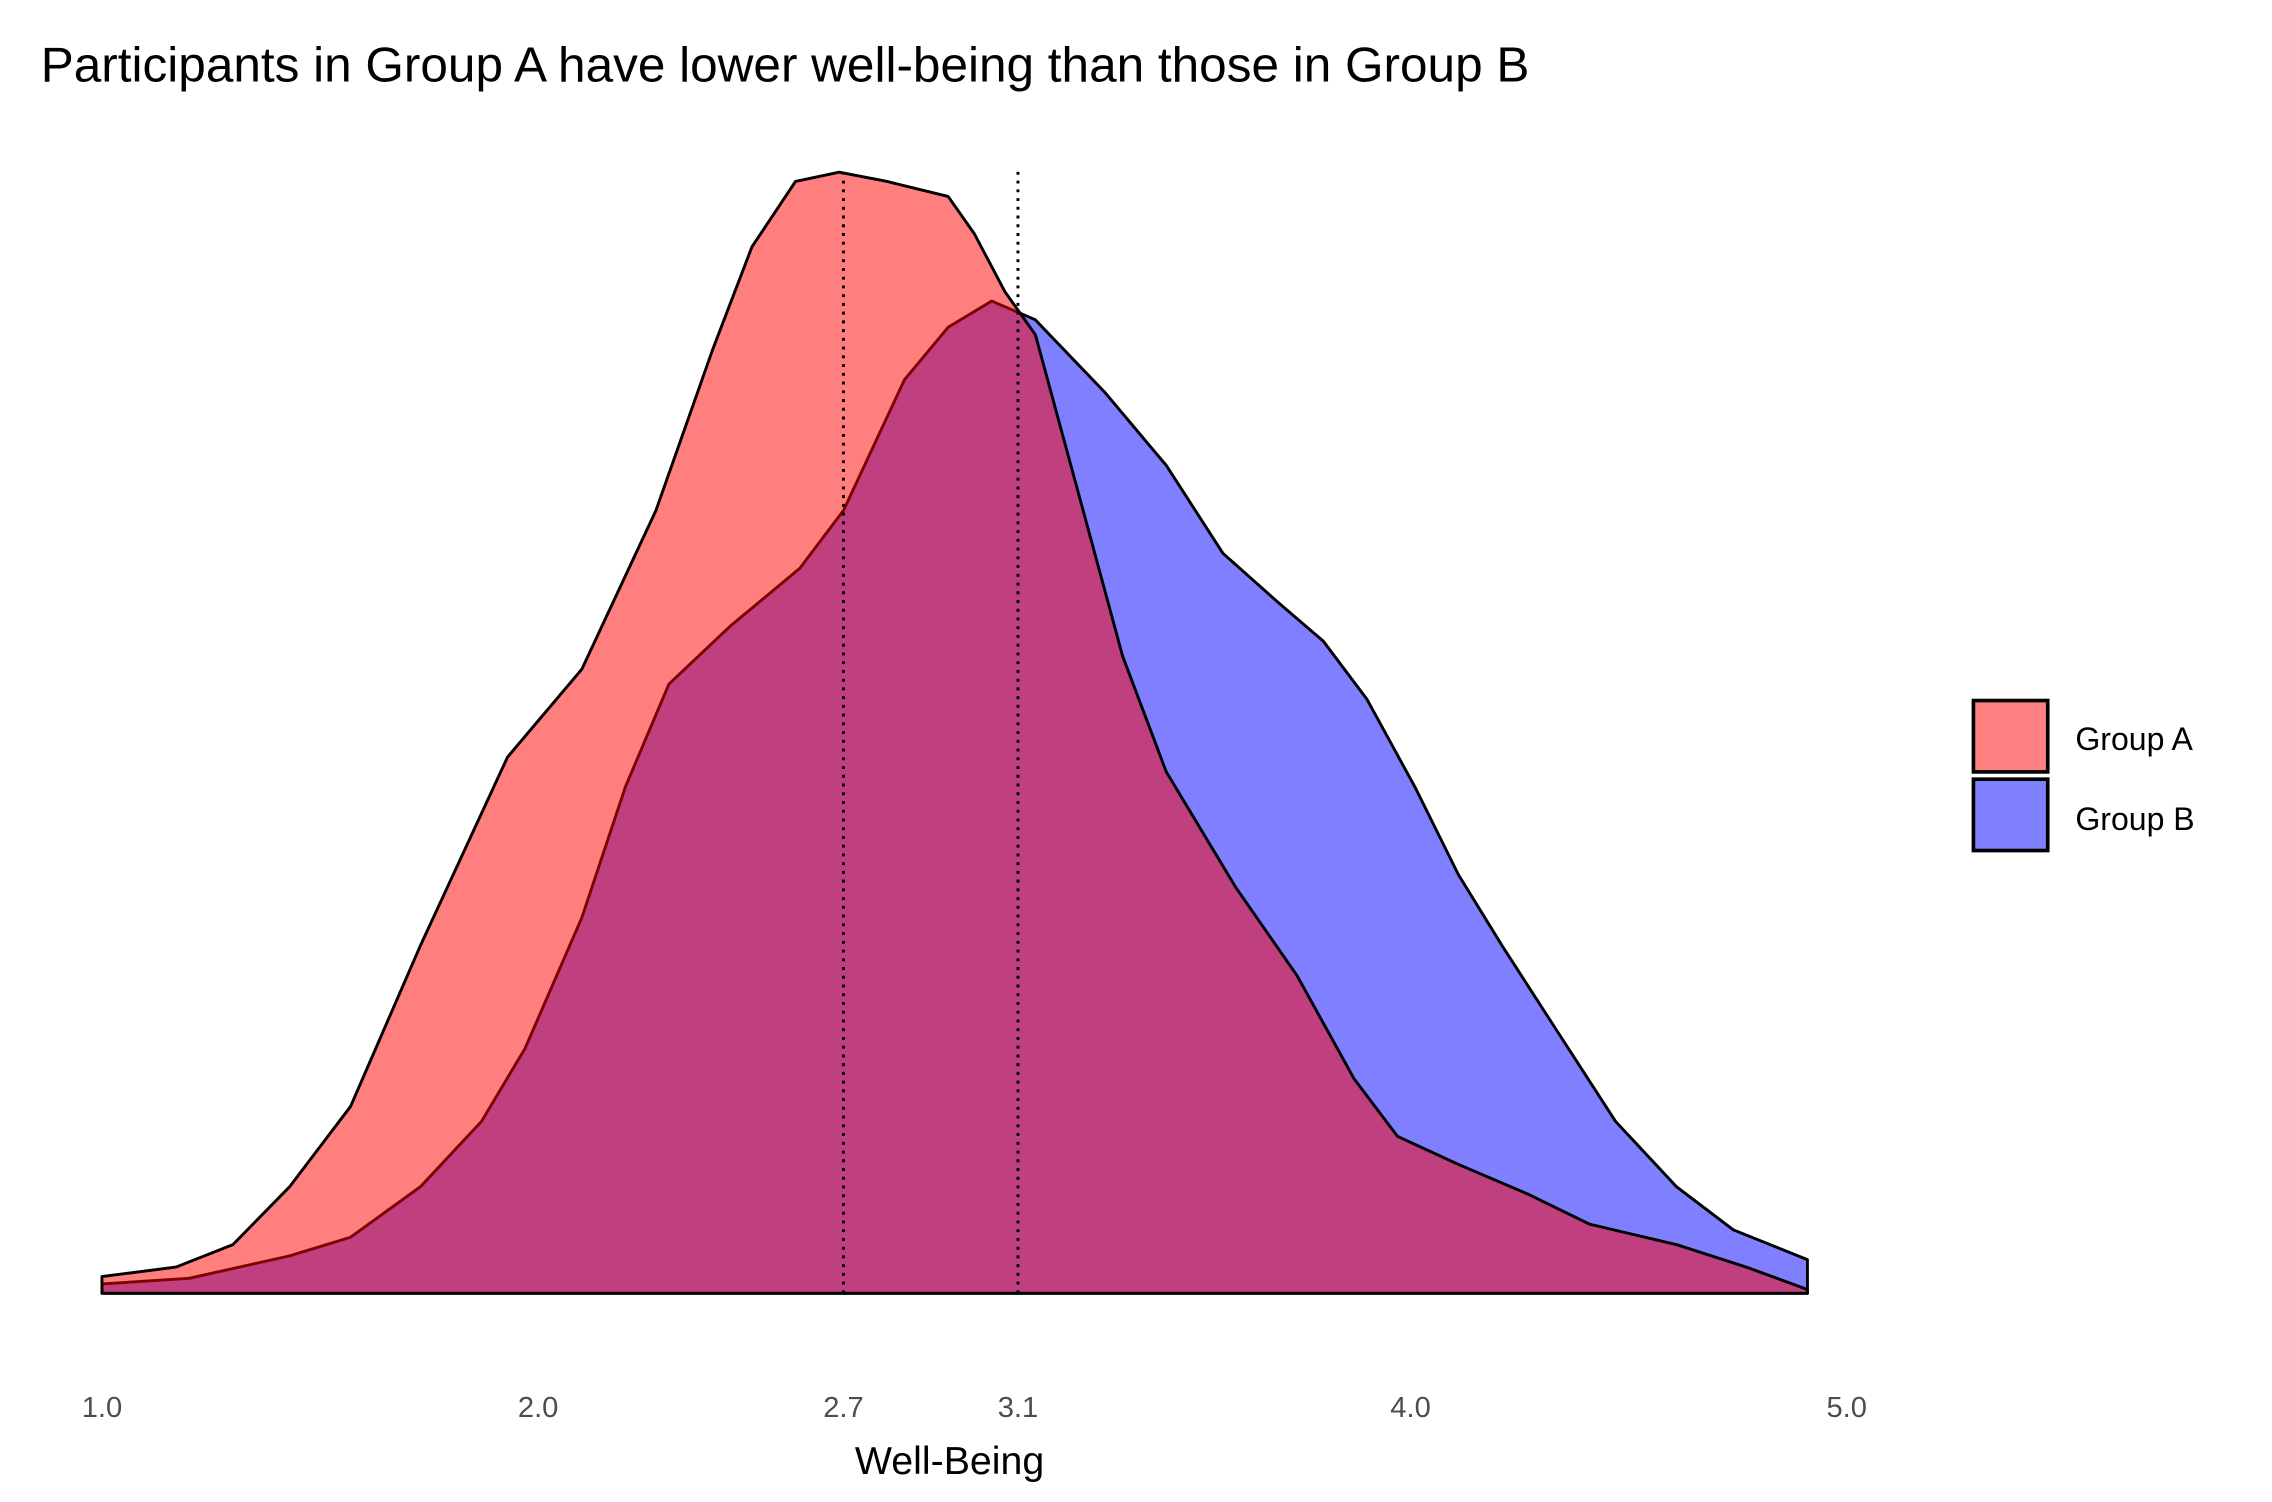  I want to click on x-tick-label: 3.1, so click(1018, 1408).